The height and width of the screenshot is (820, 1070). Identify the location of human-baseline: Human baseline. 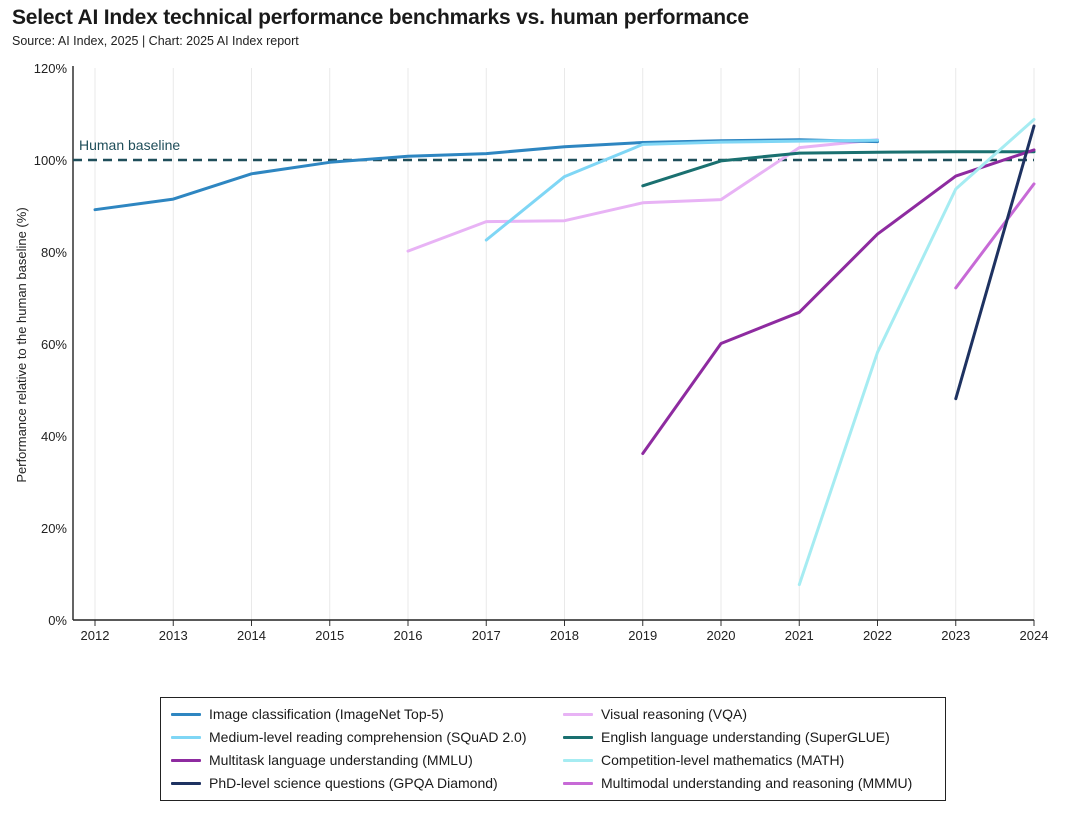
(553, 149).